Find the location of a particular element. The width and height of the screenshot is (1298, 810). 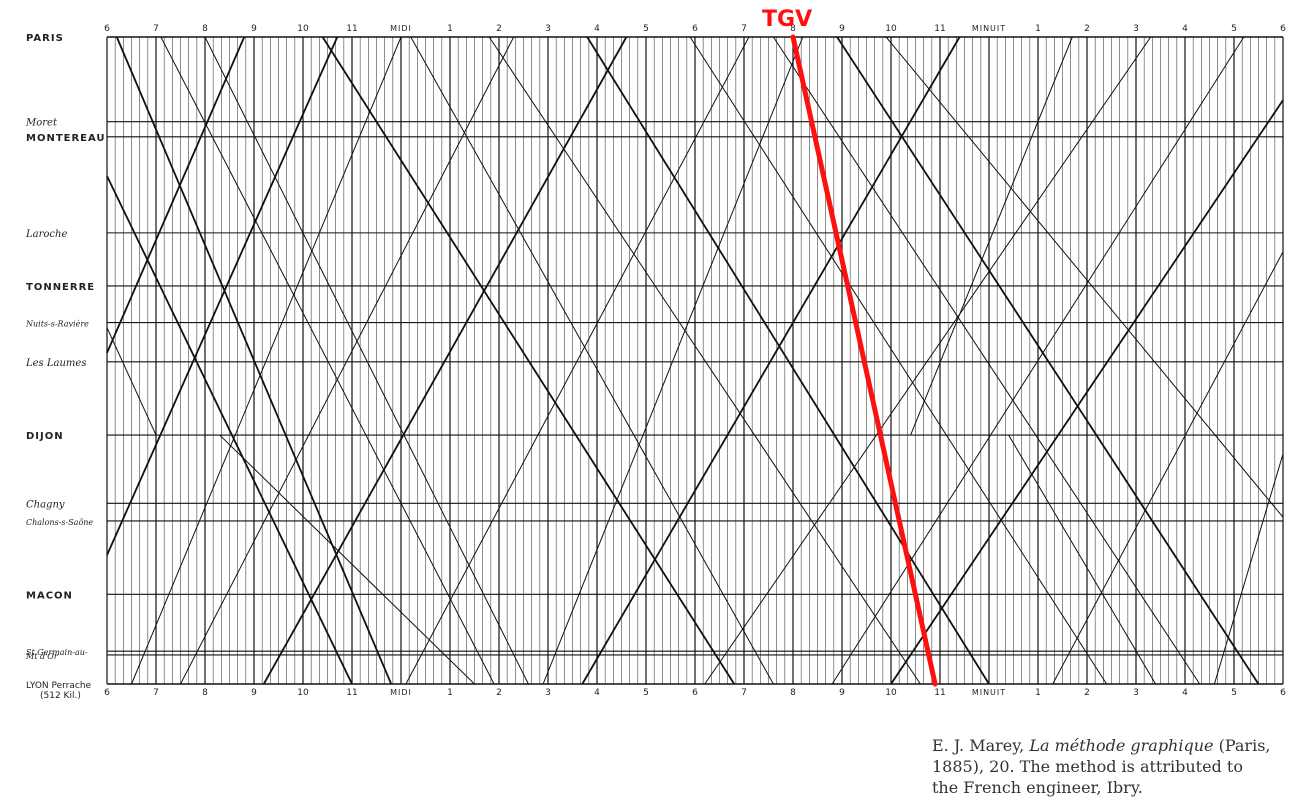

time-tick-label-bottom: MIDI is located at coordinates (401, 692).